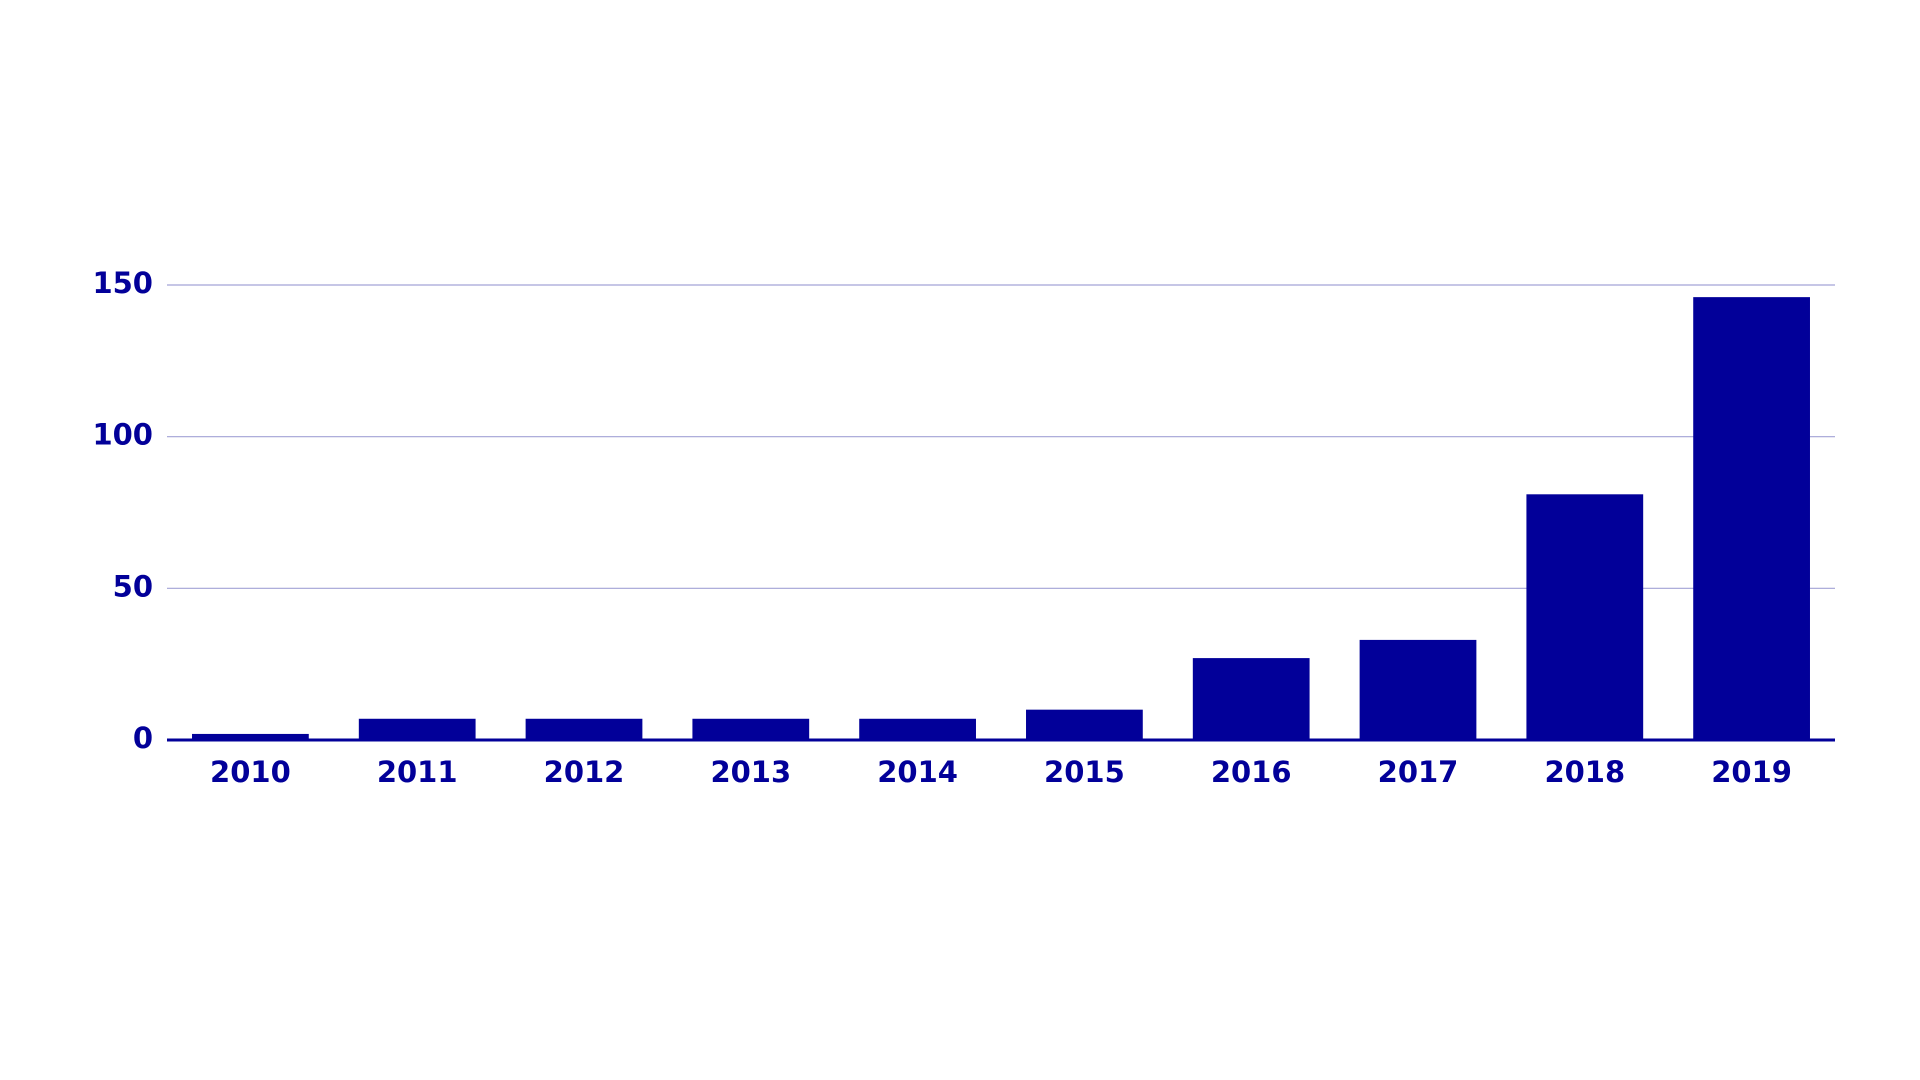 The image size is (1920, 1080). I want to click on x-tick-label: 2013, so click(750, 772).